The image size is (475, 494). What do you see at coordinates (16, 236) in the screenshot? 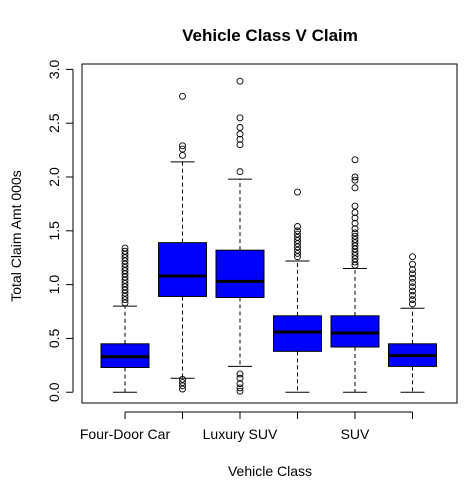
I see `y-axis-label: Total Claim Amt 000s` at bounding box center [16, 236].